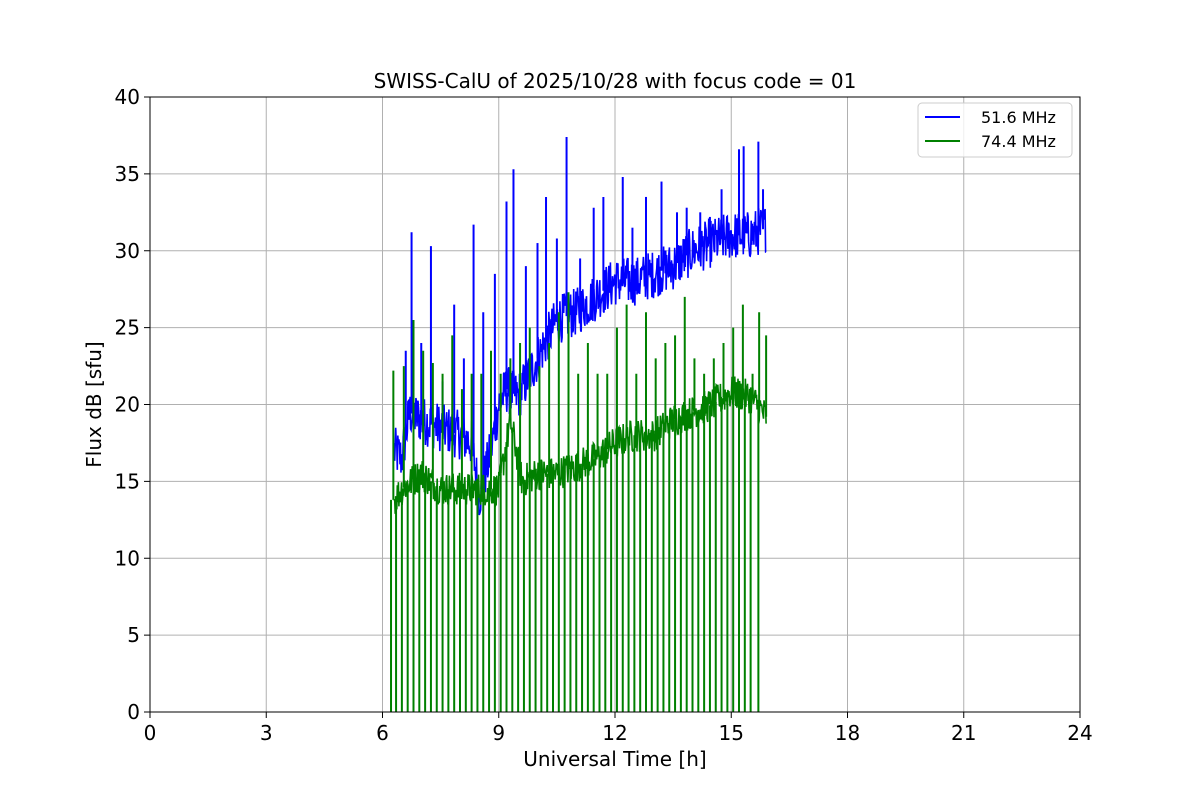  I want to click on y-tick-label: 35, so click(127, 174).